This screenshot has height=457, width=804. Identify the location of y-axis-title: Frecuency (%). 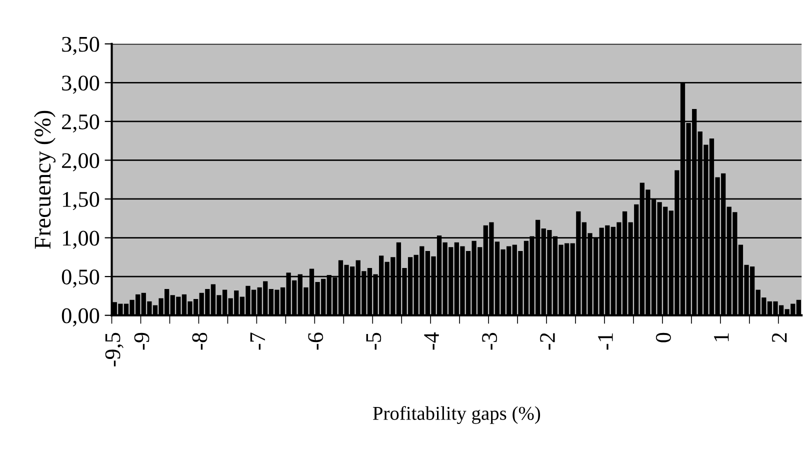
(45, 179).